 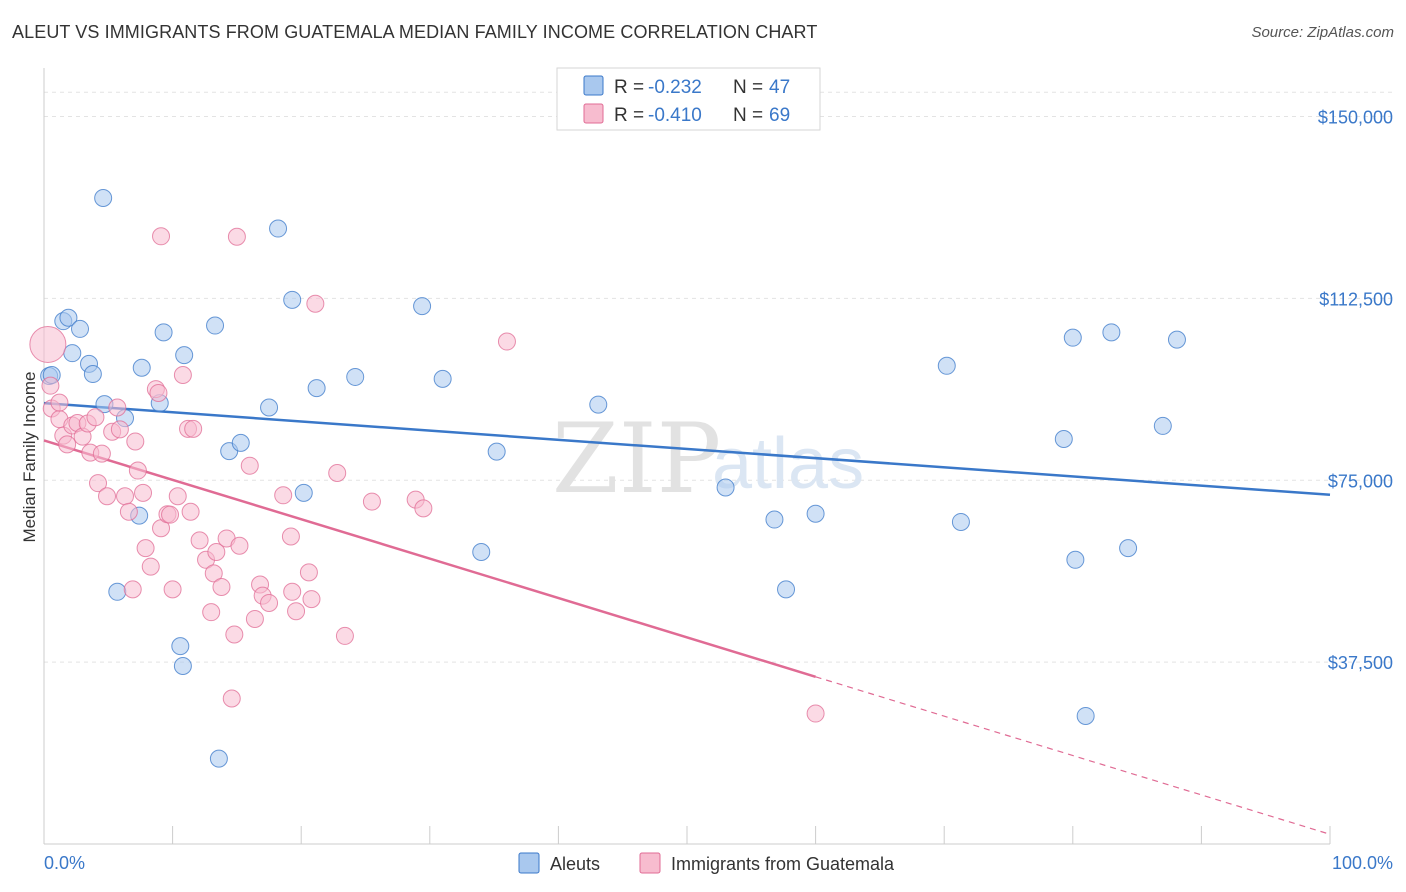 I want to click on y-axis-title: Median Family Income, so click(x=29, y=456).